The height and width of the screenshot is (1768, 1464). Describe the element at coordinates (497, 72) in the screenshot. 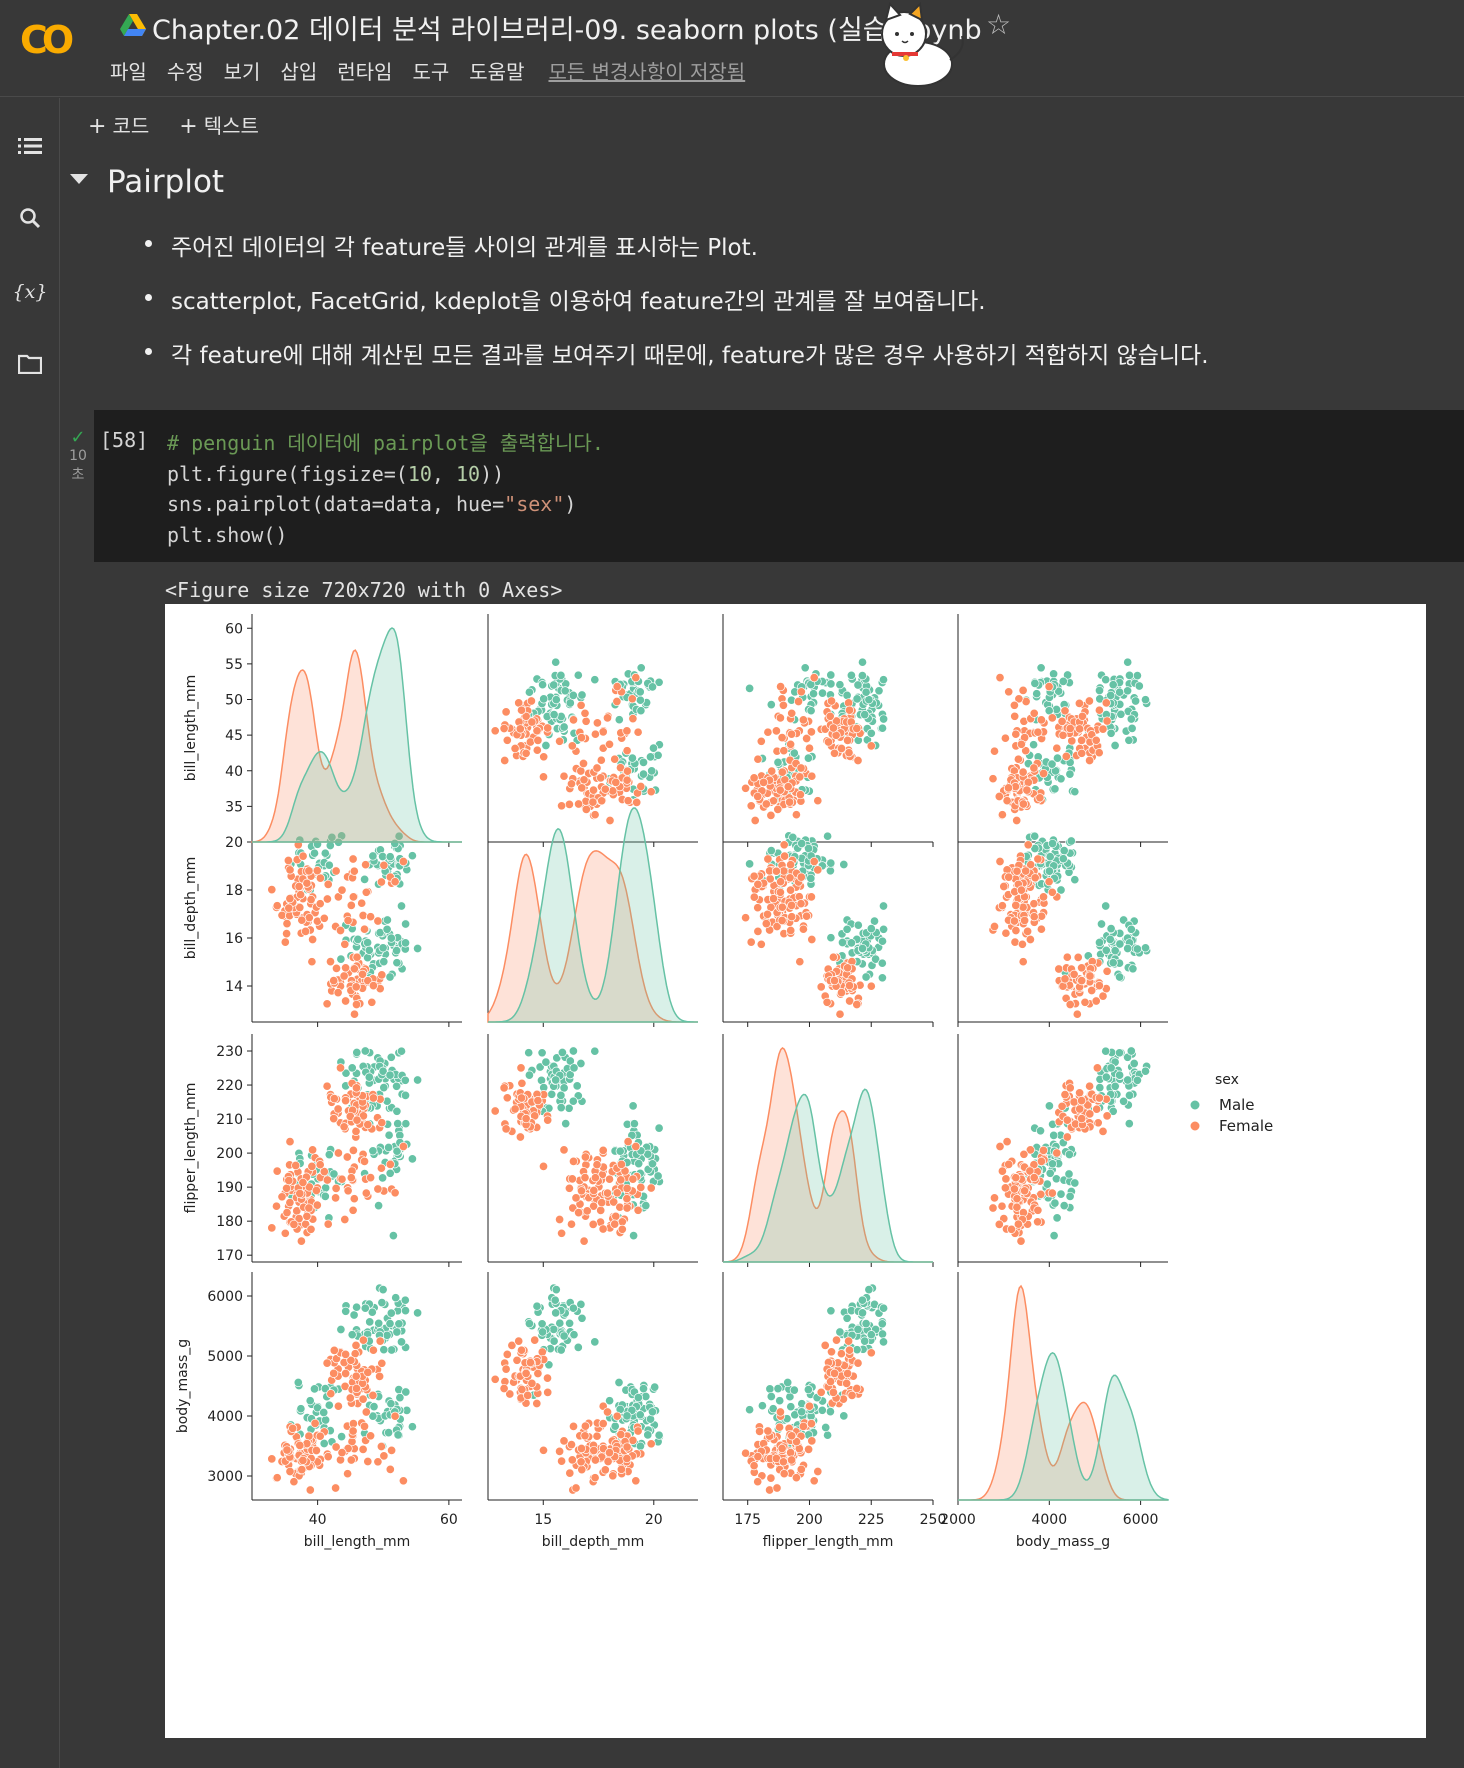

I see `menu-help: 도움말` at that location.